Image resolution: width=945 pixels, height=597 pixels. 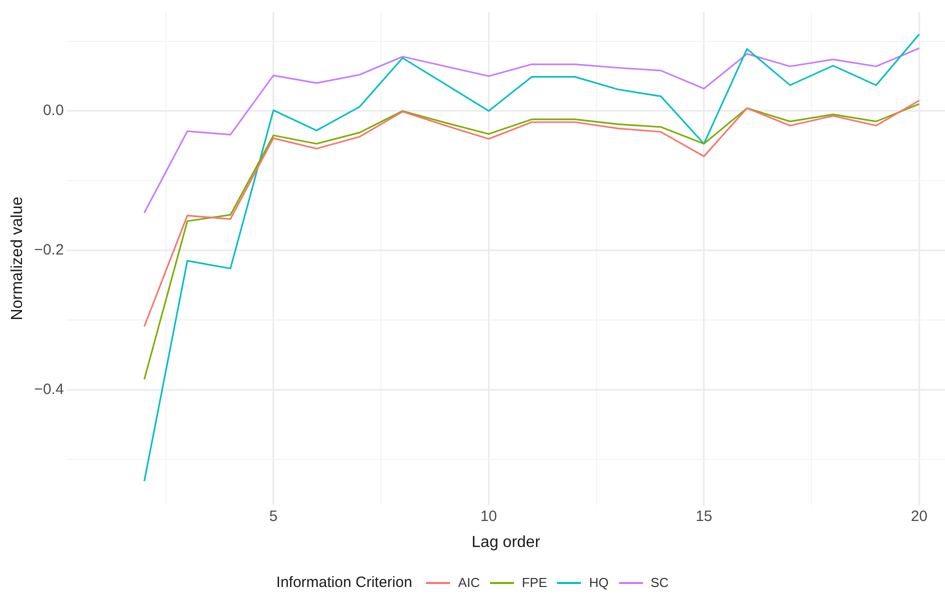 What do you see at coordinates (659, 582) in the screenshot?
I see `legend-label: SC` at bounding box center [659, 582].